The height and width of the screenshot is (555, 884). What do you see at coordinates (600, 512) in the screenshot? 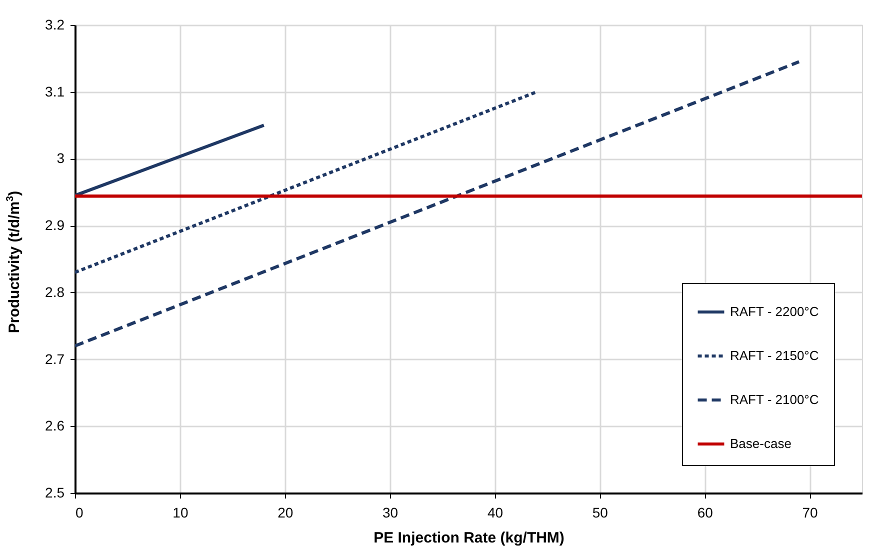
I see `x-tick-label: 50` at bounding box center [600, 512].